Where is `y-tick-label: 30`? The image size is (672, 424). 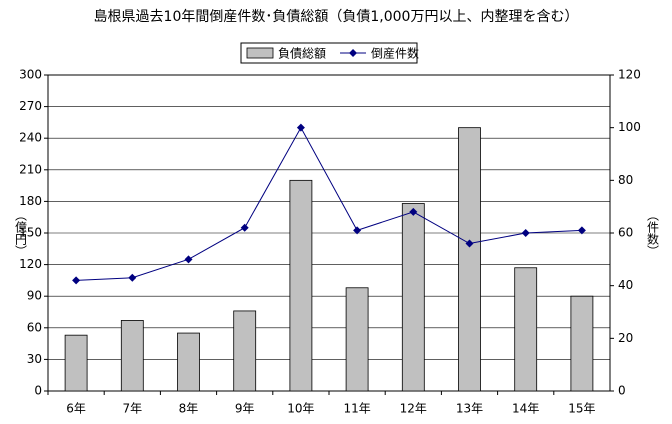
y-tick-label: 30 is located at coordinates (34, 359).